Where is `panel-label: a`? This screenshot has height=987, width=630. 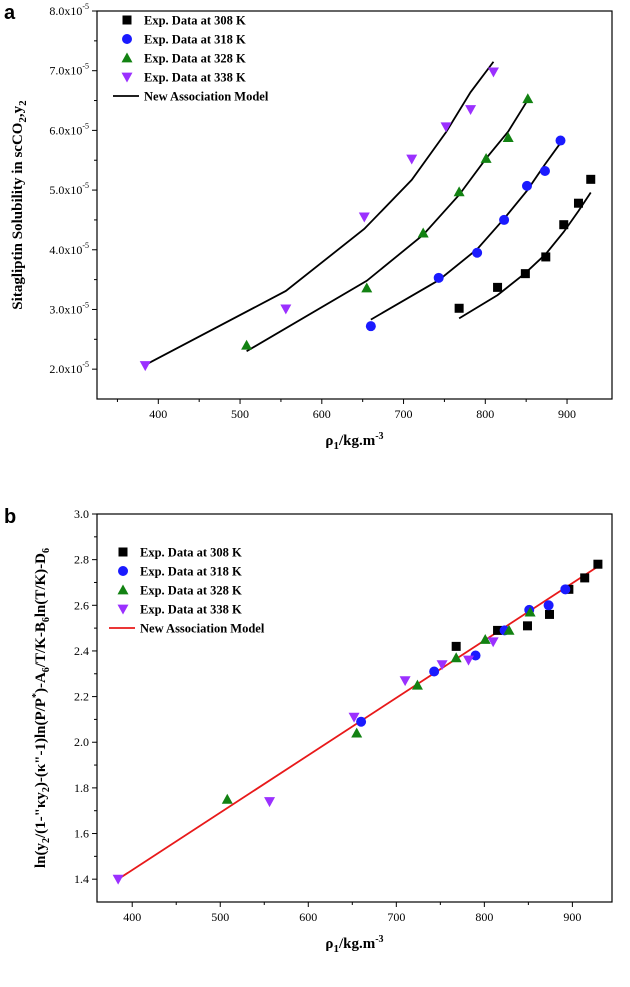 panel-label: a is located at coordinates (10, 13).